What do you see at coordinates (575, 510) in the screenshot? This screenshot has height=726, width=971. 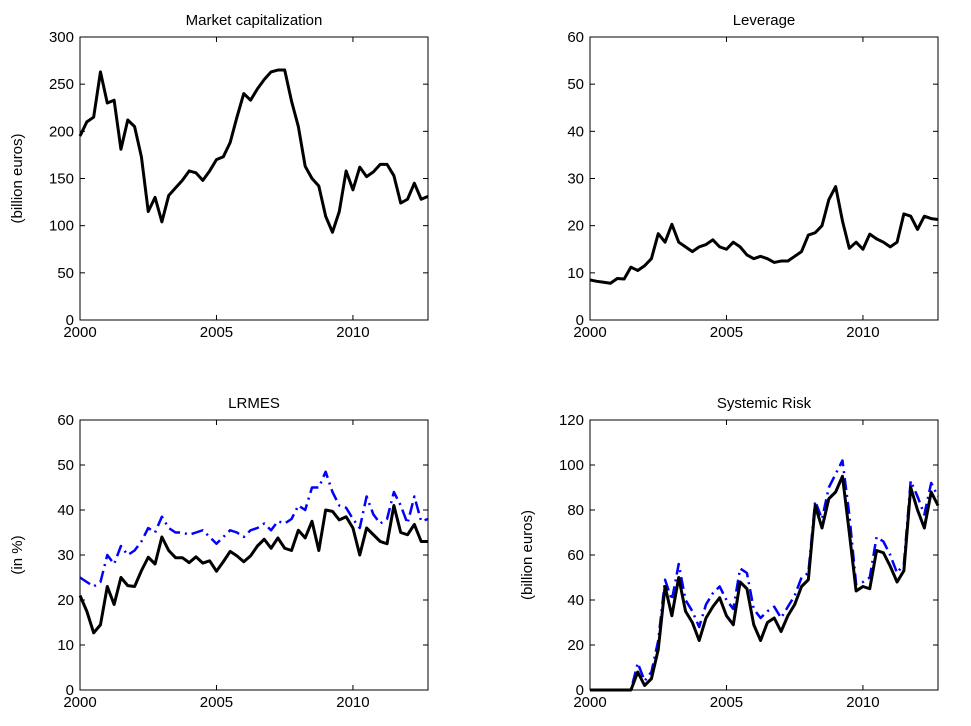 I see `y-tick-label: 80` at bounding box center [575, 510].